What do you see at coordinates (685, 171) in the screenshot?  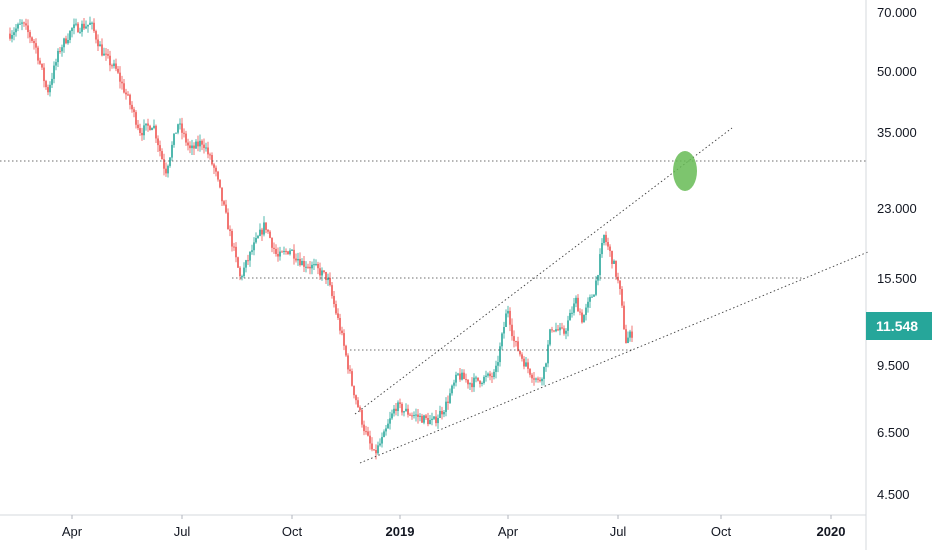 I see `target-highlight` at bounding box center [685, 171].